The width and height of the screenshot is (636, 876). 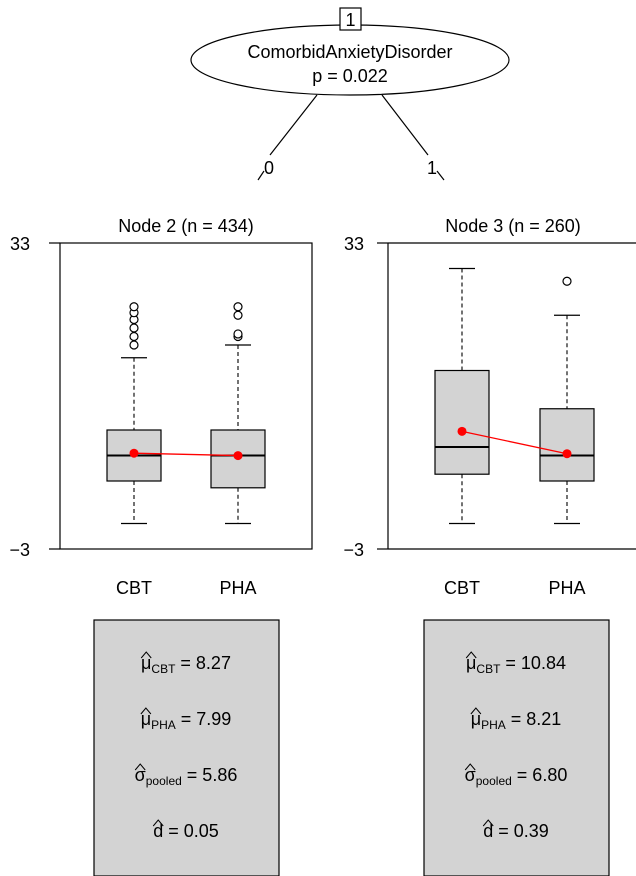 I want to click on stat-row: μCBT = 10.84, so click(x=516, y=664).